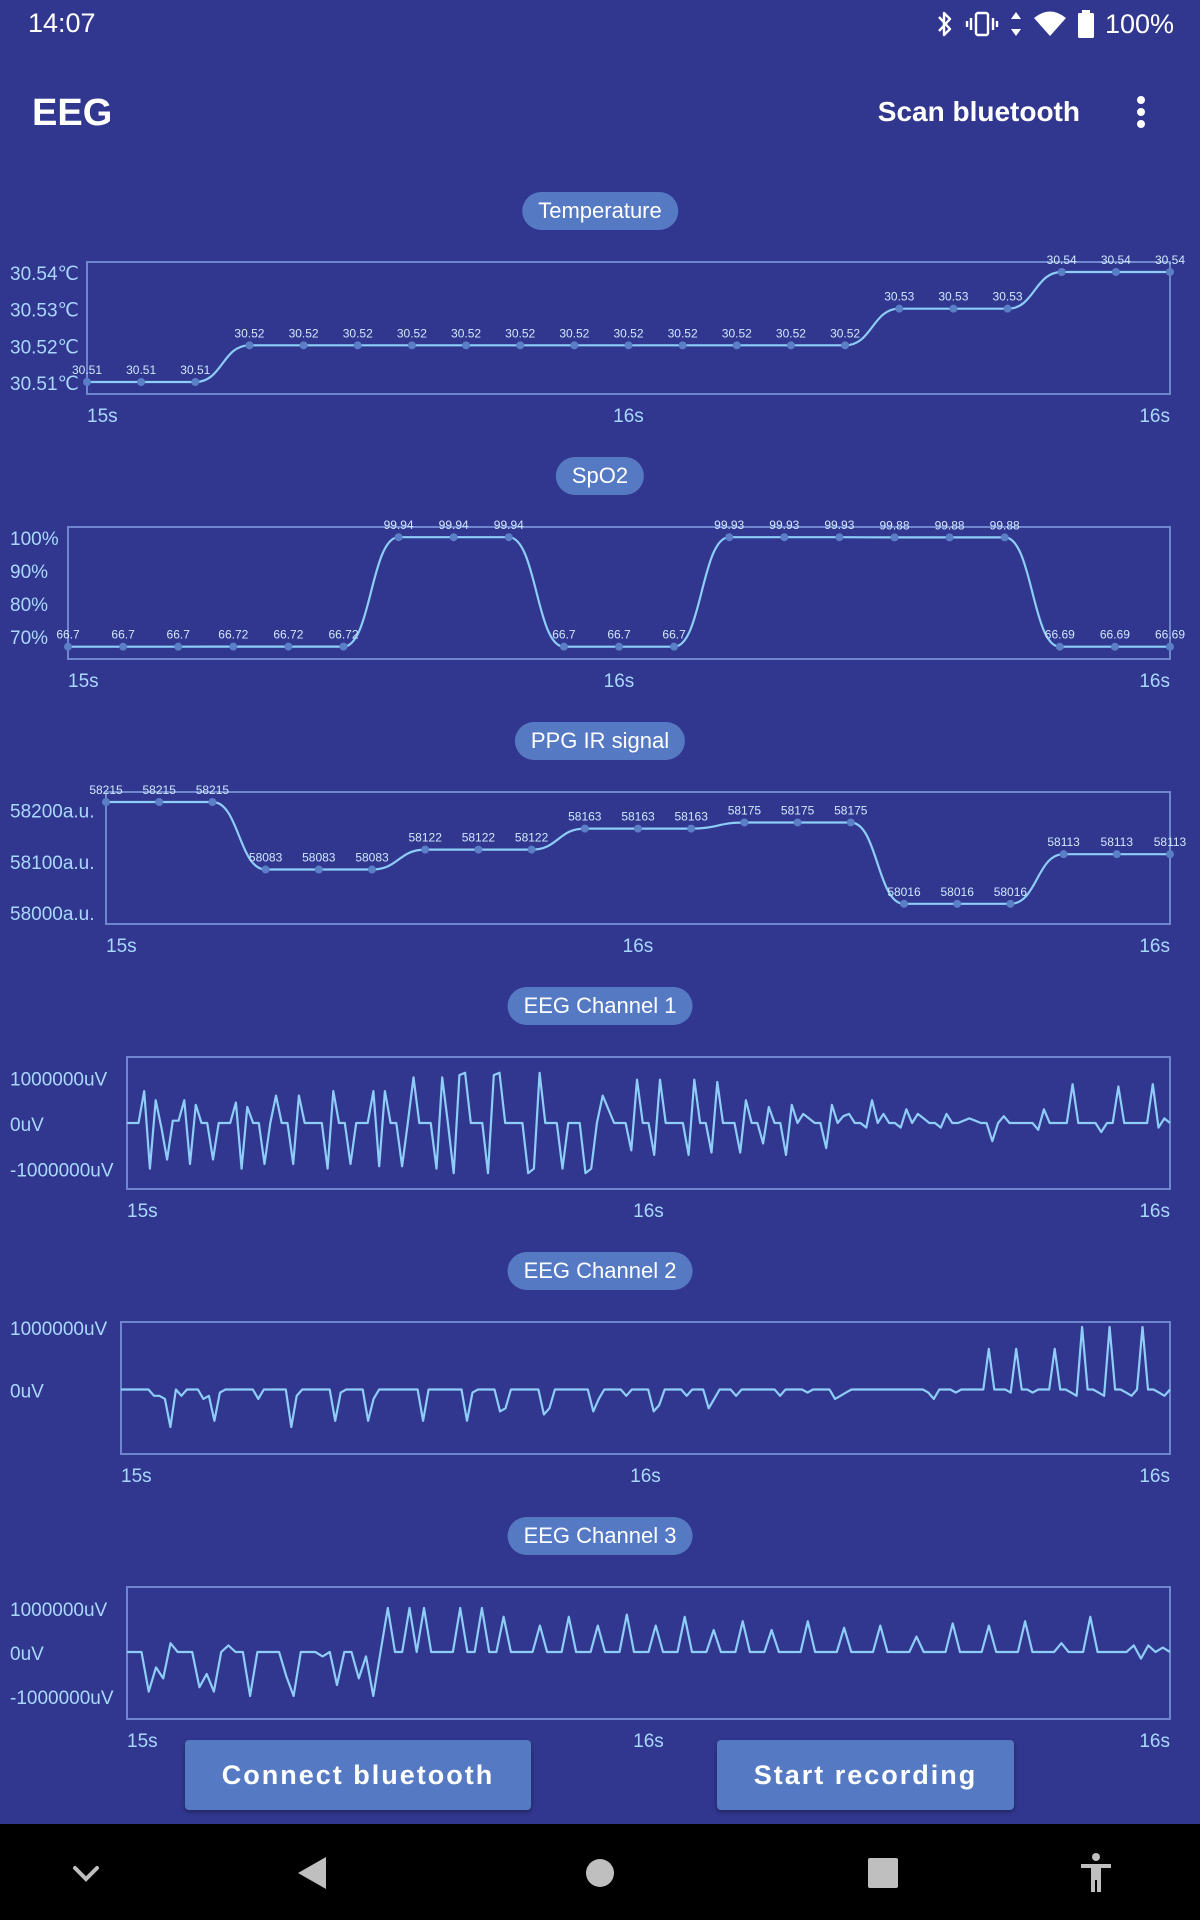  I want to click on navigation-bar, so click(600, 1872).